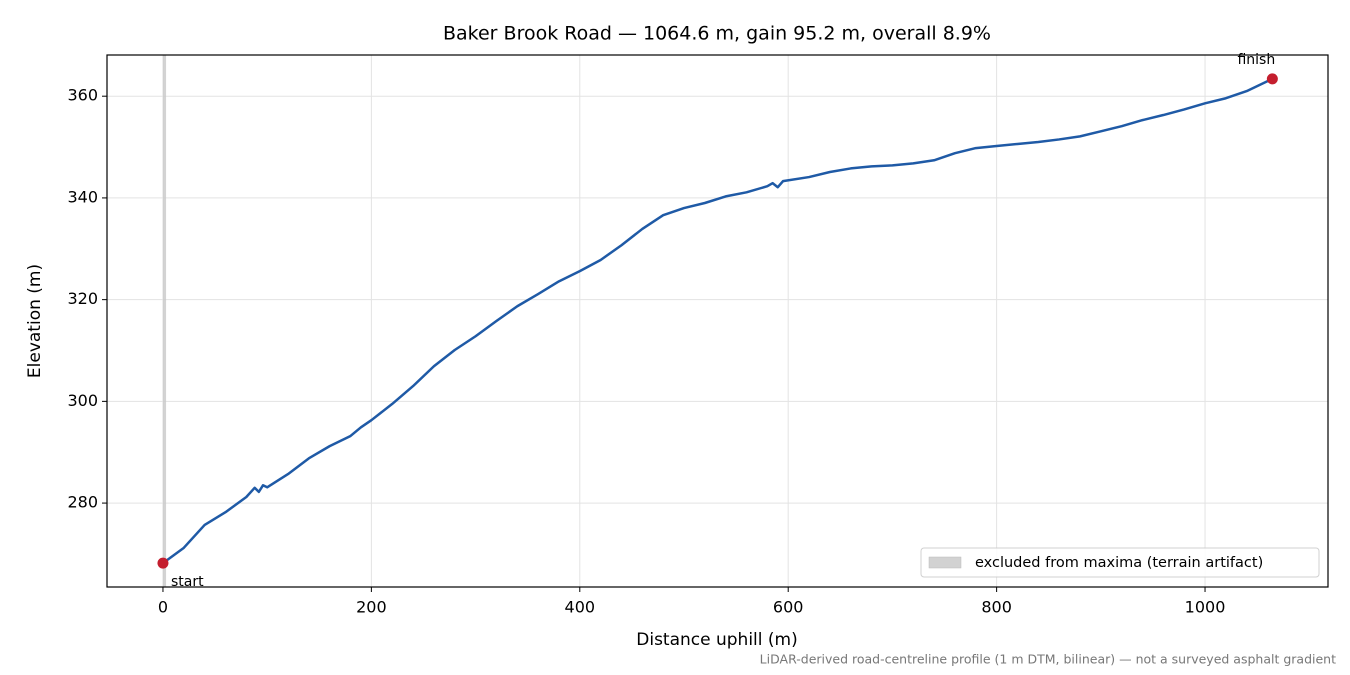  What do you see at coordinates (1256, 60) in the screenshot?
I see `endpoint-label: finish` at bounding box center [1256, 60].